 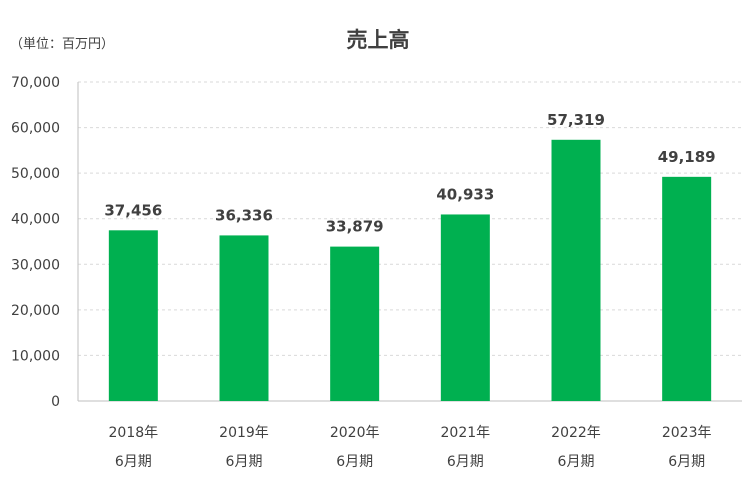 I want to click on data-label: 36,336, so click(x=244, y=215).